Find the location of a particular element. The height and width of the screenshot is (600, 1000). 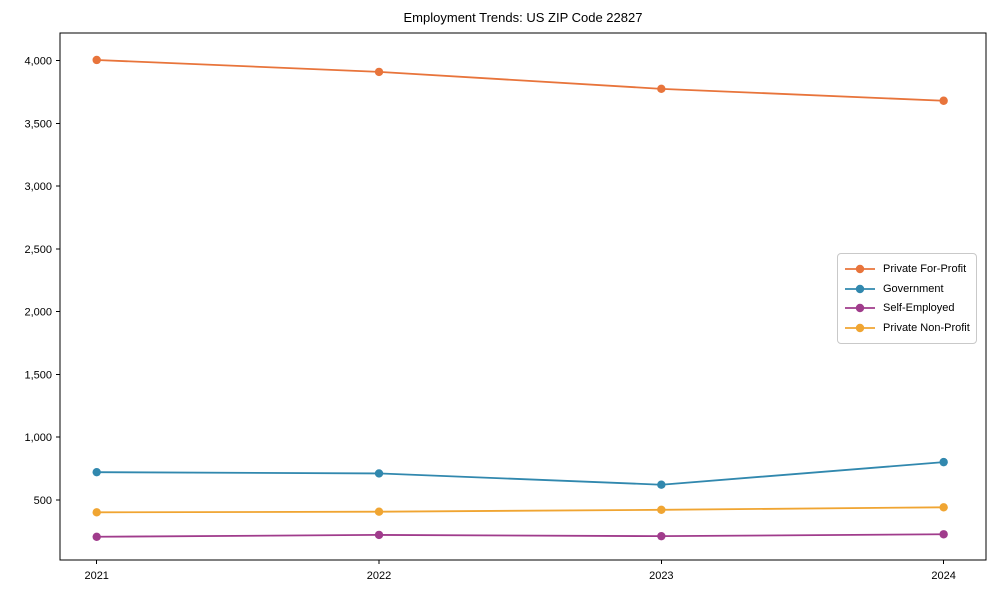

legend-marker-government is located at coordinates (860, 288).